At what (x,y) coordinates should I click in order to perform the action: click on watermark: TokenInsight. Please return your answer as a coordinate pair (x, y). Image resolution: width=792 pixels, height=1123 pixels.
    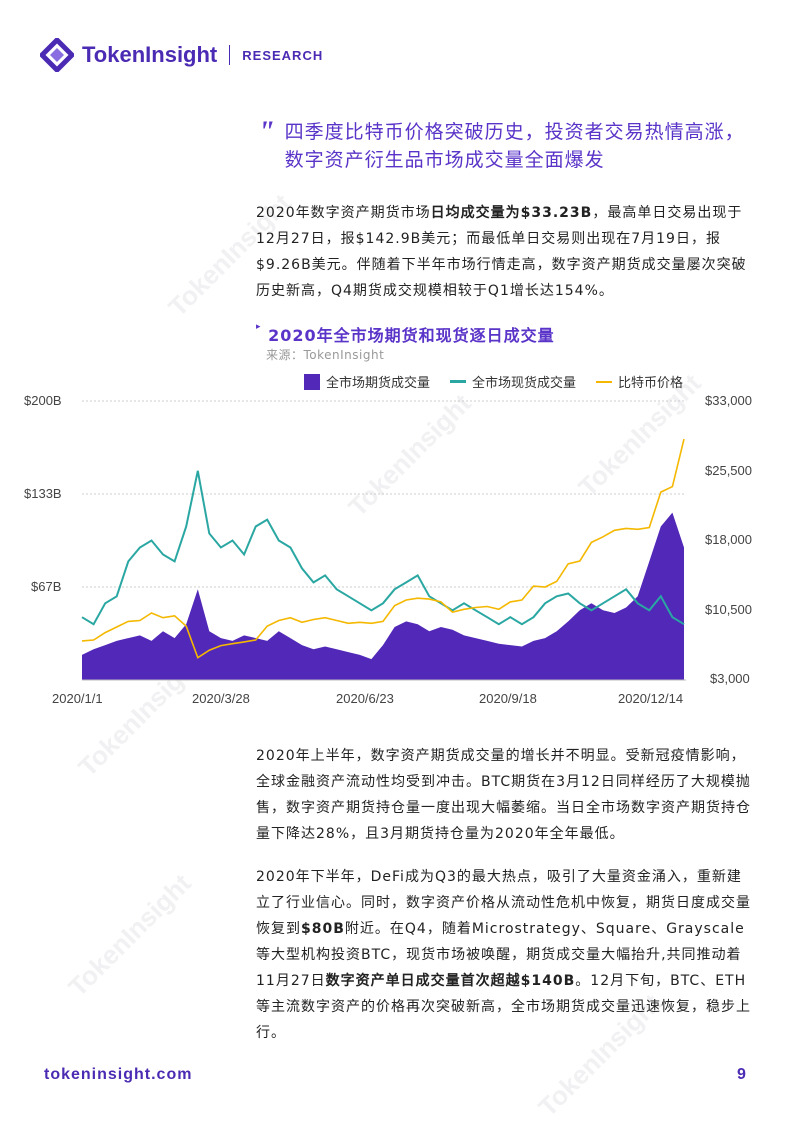
    Looking at the image, I should click on (129, 935).